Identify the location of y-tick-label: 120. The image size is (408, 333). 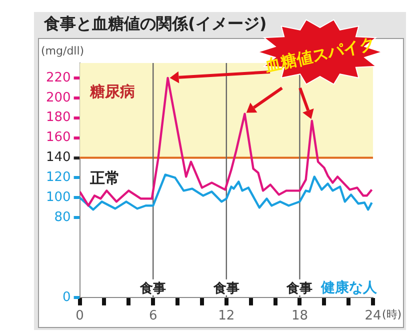
(58, 178).